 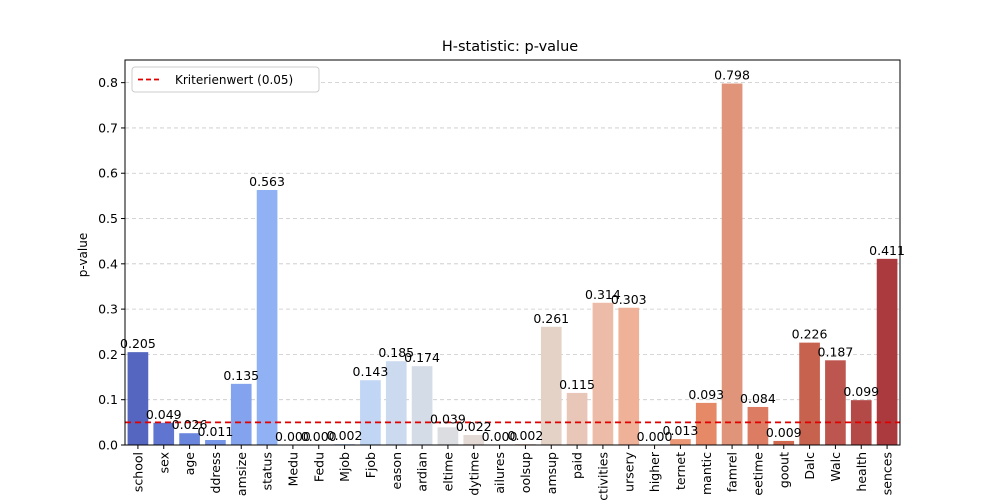 I want to click on x-tick-label: Fjob, so click(x=370, y=465).